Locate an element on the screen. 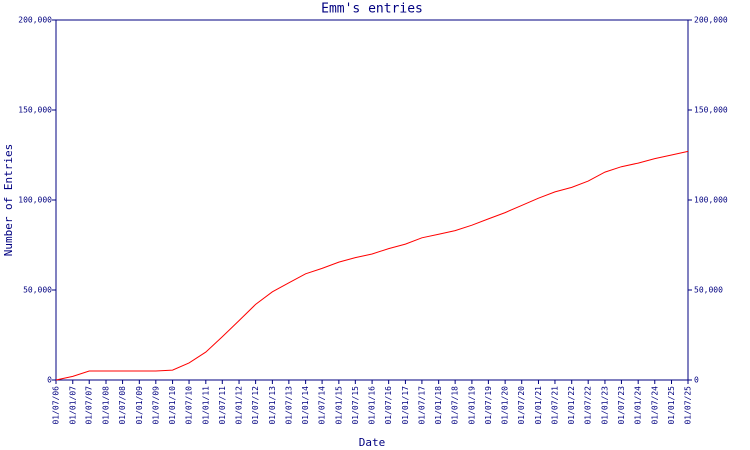 This screenshot has width=750, height=450. x-tick-label: 01/07/20 is located at coordinates (521, 405).